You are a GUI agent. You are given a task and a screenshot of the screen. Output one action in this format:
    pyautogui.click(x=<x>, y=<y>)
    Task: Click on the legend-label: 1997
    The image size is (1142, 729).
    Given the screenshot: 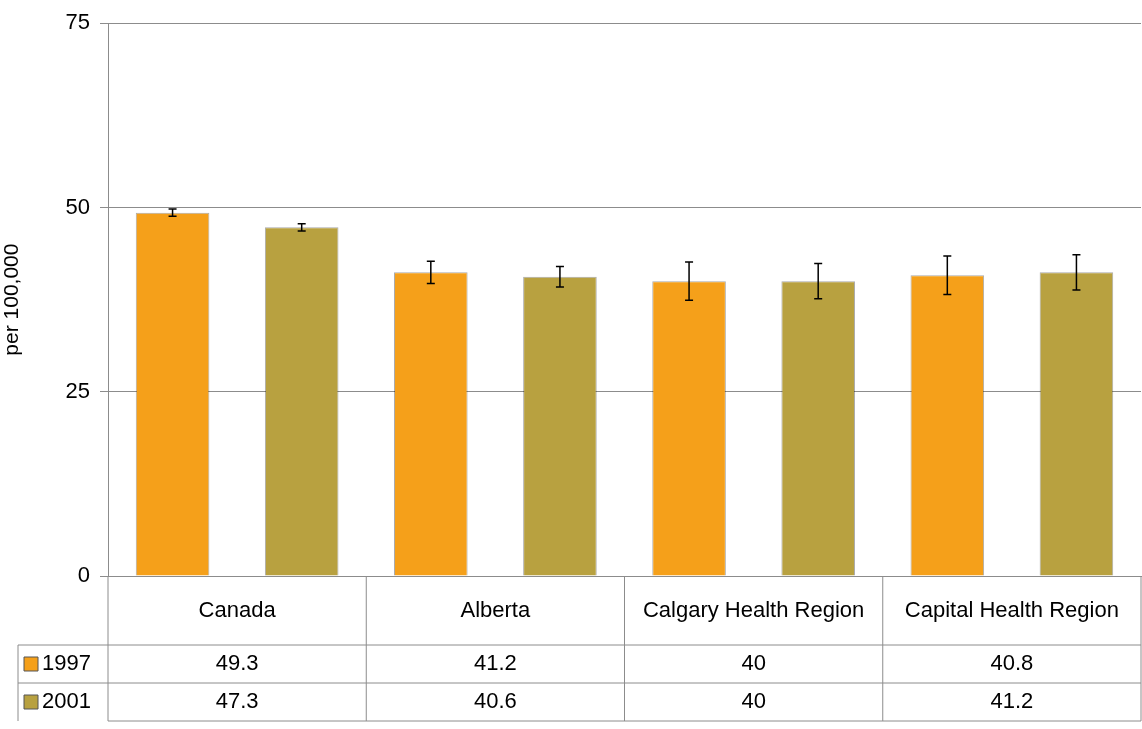 What is the action you would take?
    pyautogui.click(x=66, y=663)
    